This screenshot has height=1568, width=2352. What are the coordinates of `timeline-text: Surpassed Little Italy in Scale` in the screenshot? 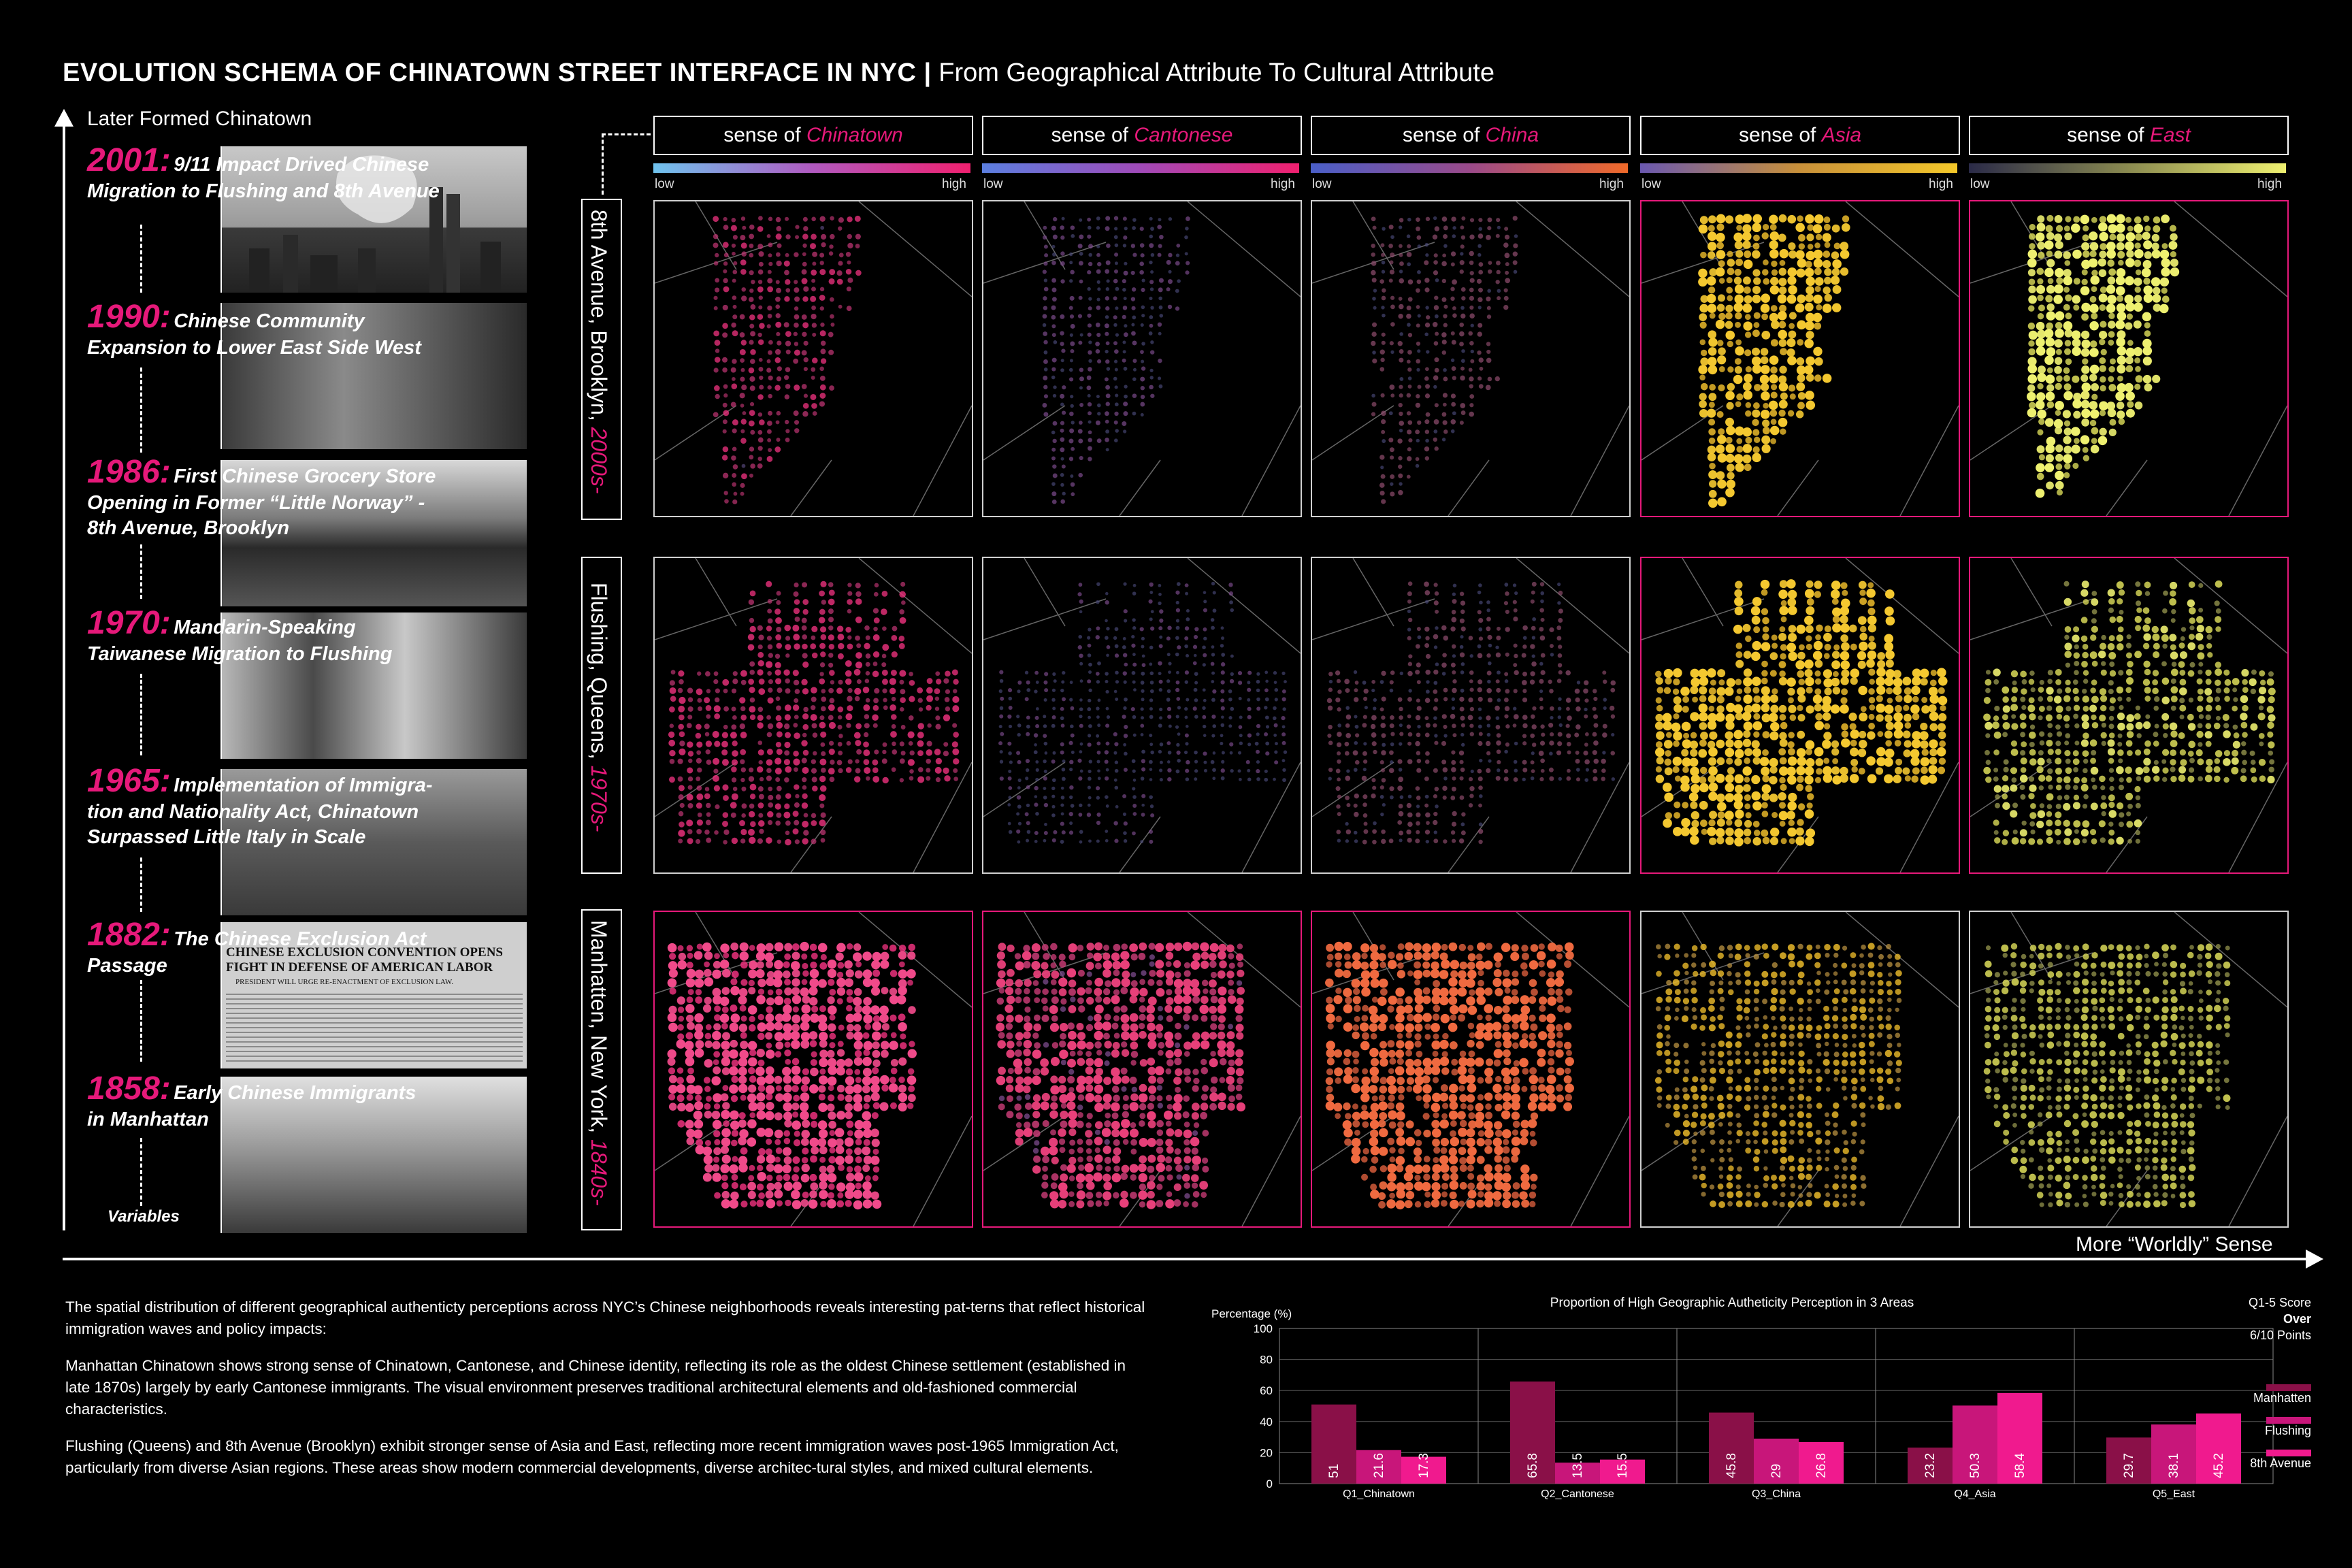 It's located at (227, 837).